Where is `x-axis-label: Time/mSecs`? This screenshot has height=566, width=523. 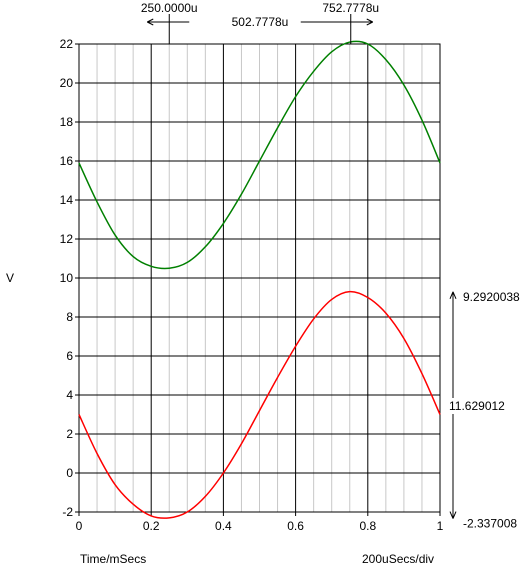 x-axis-label: Time/mSecs is located at coordinates (113, 559).